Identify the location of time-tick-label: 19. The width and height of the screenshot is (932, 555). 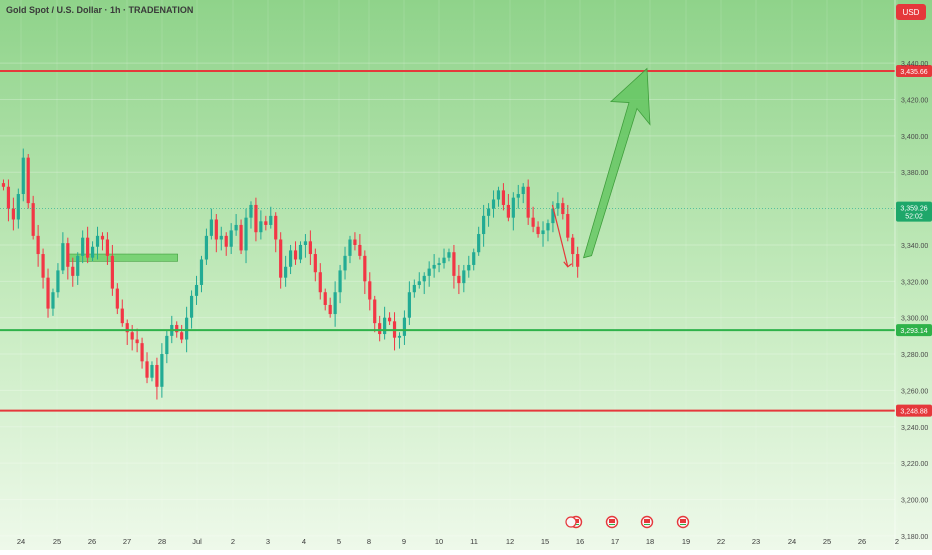
(686, 541).